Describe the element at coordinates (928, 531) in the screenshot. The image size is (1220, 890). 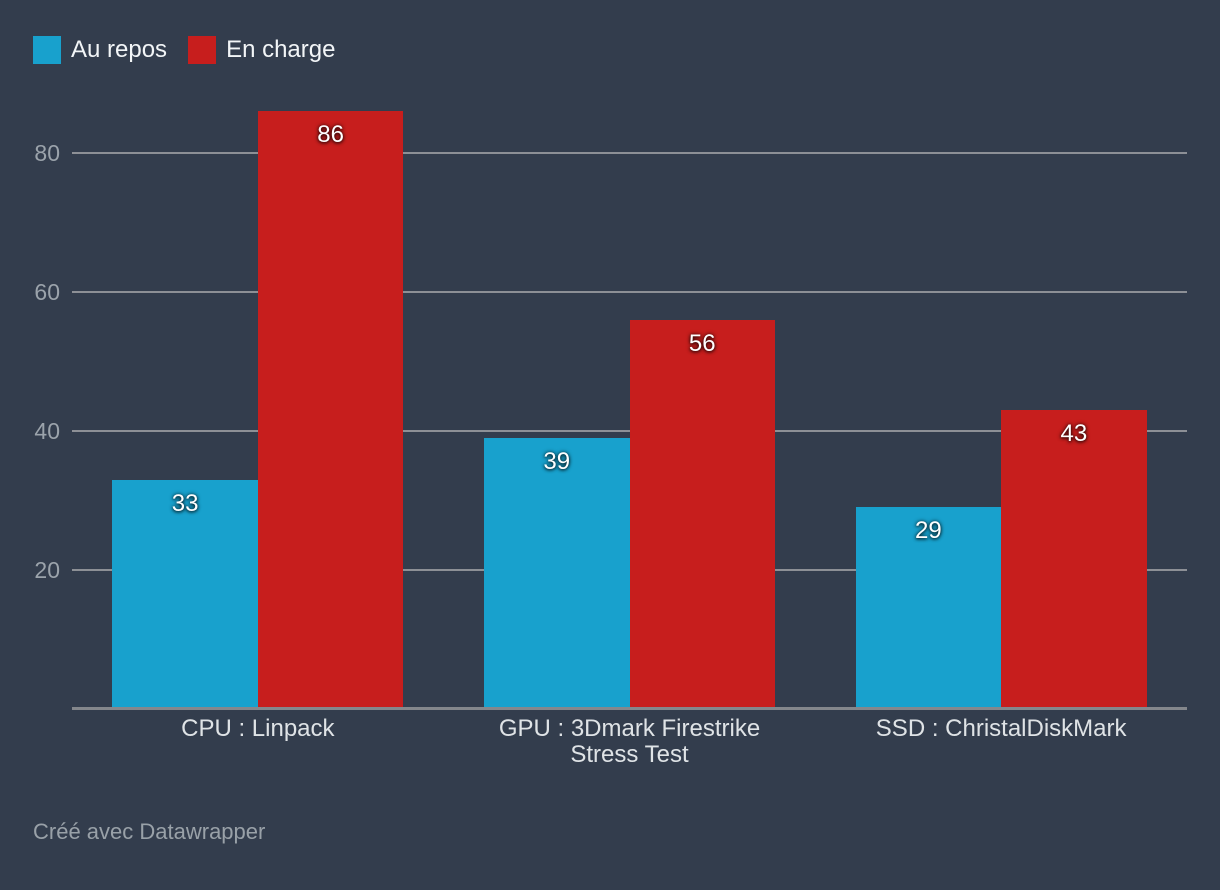
I see `bar-value-label: 29` at that location.